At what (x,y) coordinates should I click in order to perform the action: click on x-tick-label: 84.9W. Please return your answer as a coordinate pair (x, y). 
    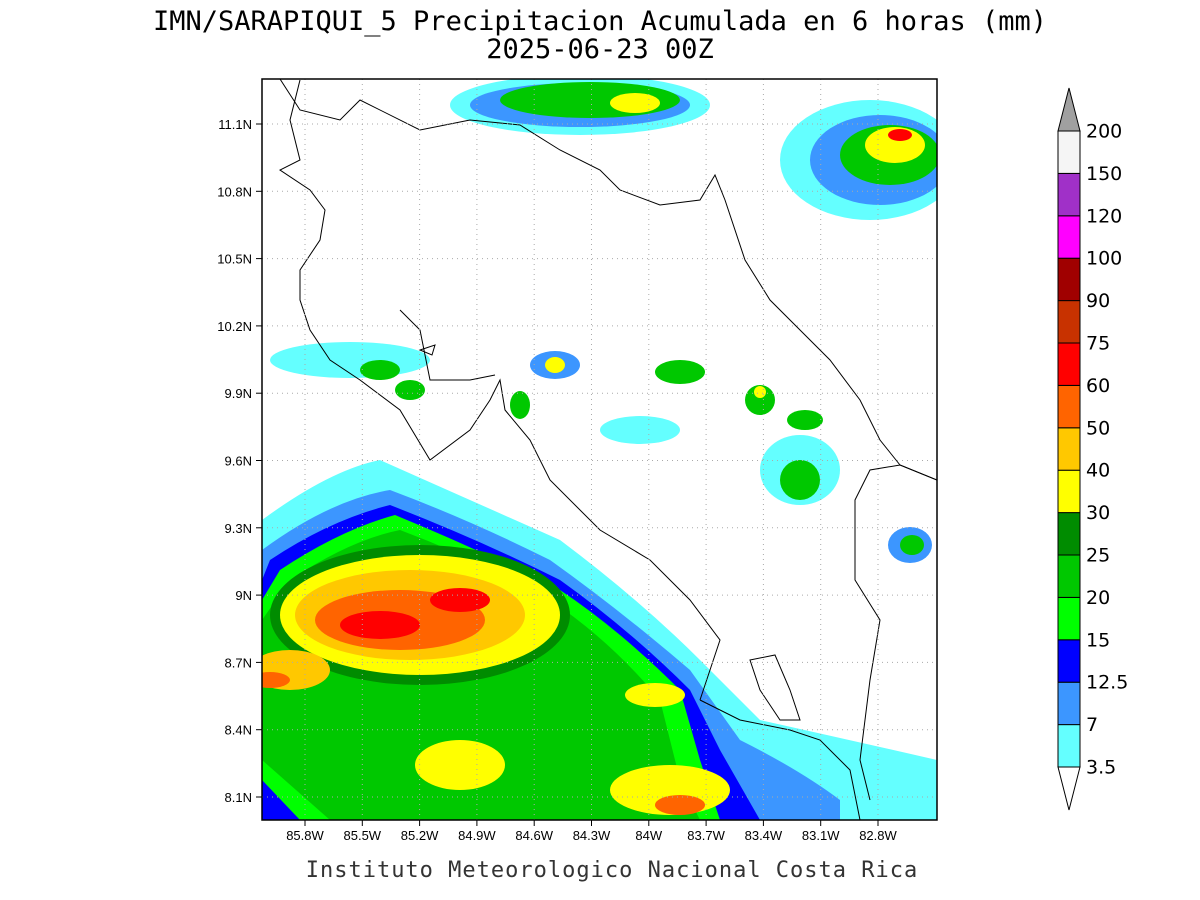
    Looking at the image, I should click on (477, 835).